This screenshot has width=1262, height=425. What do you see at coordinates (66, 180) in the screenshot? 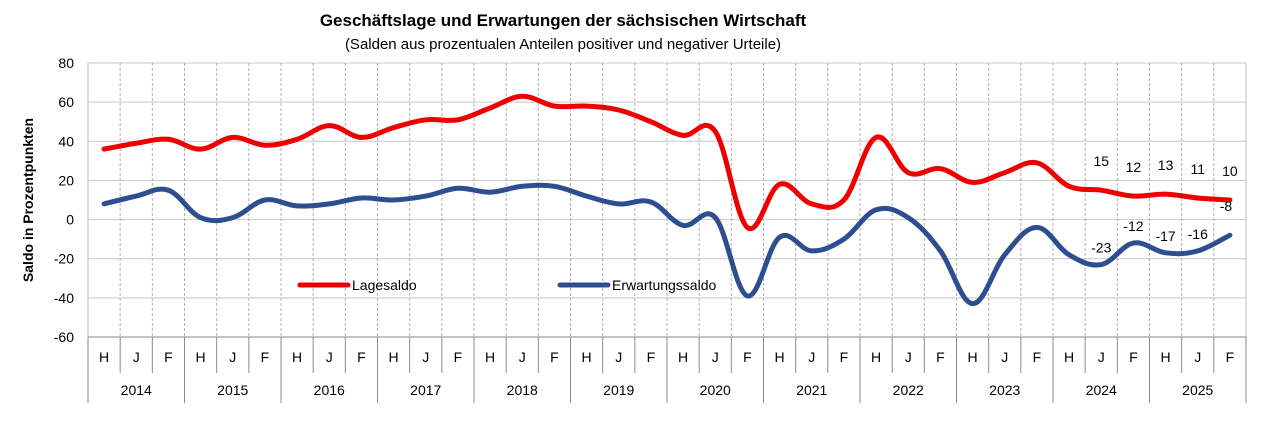
I see `y-tick-label: 20` at bounding box center [66, 180].